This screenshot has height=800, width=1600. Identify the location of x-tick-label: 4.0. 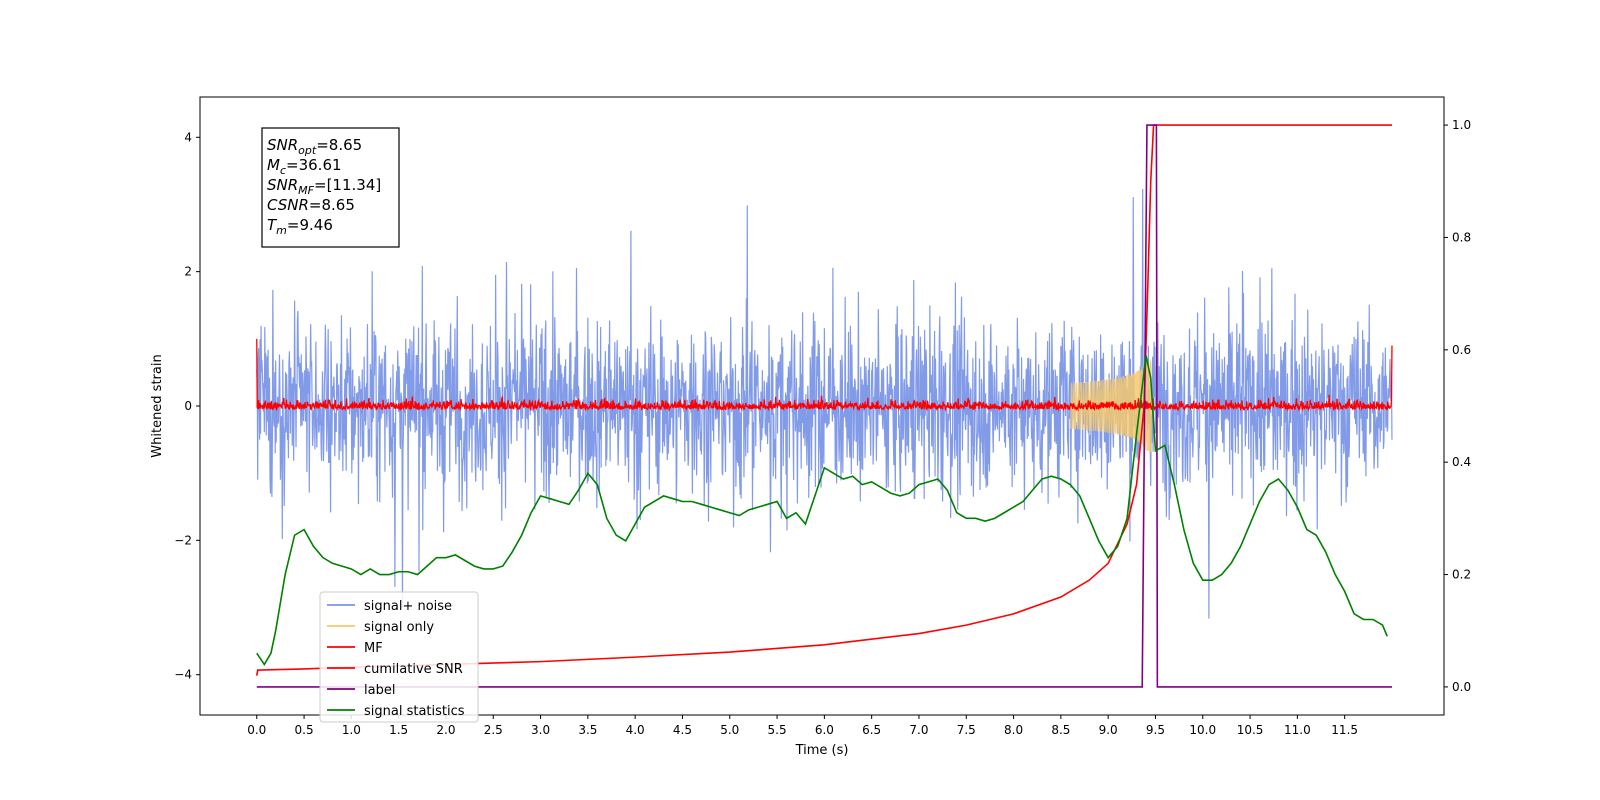
(635, 730).